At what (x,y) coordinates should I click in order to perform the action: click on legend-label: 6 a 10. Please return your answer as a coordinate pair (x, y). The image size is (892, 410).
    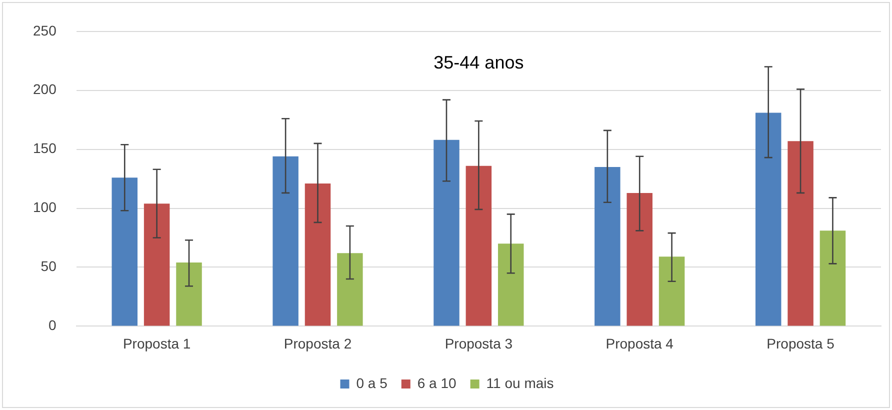
    Looking at the image, I should click on (437, 382).